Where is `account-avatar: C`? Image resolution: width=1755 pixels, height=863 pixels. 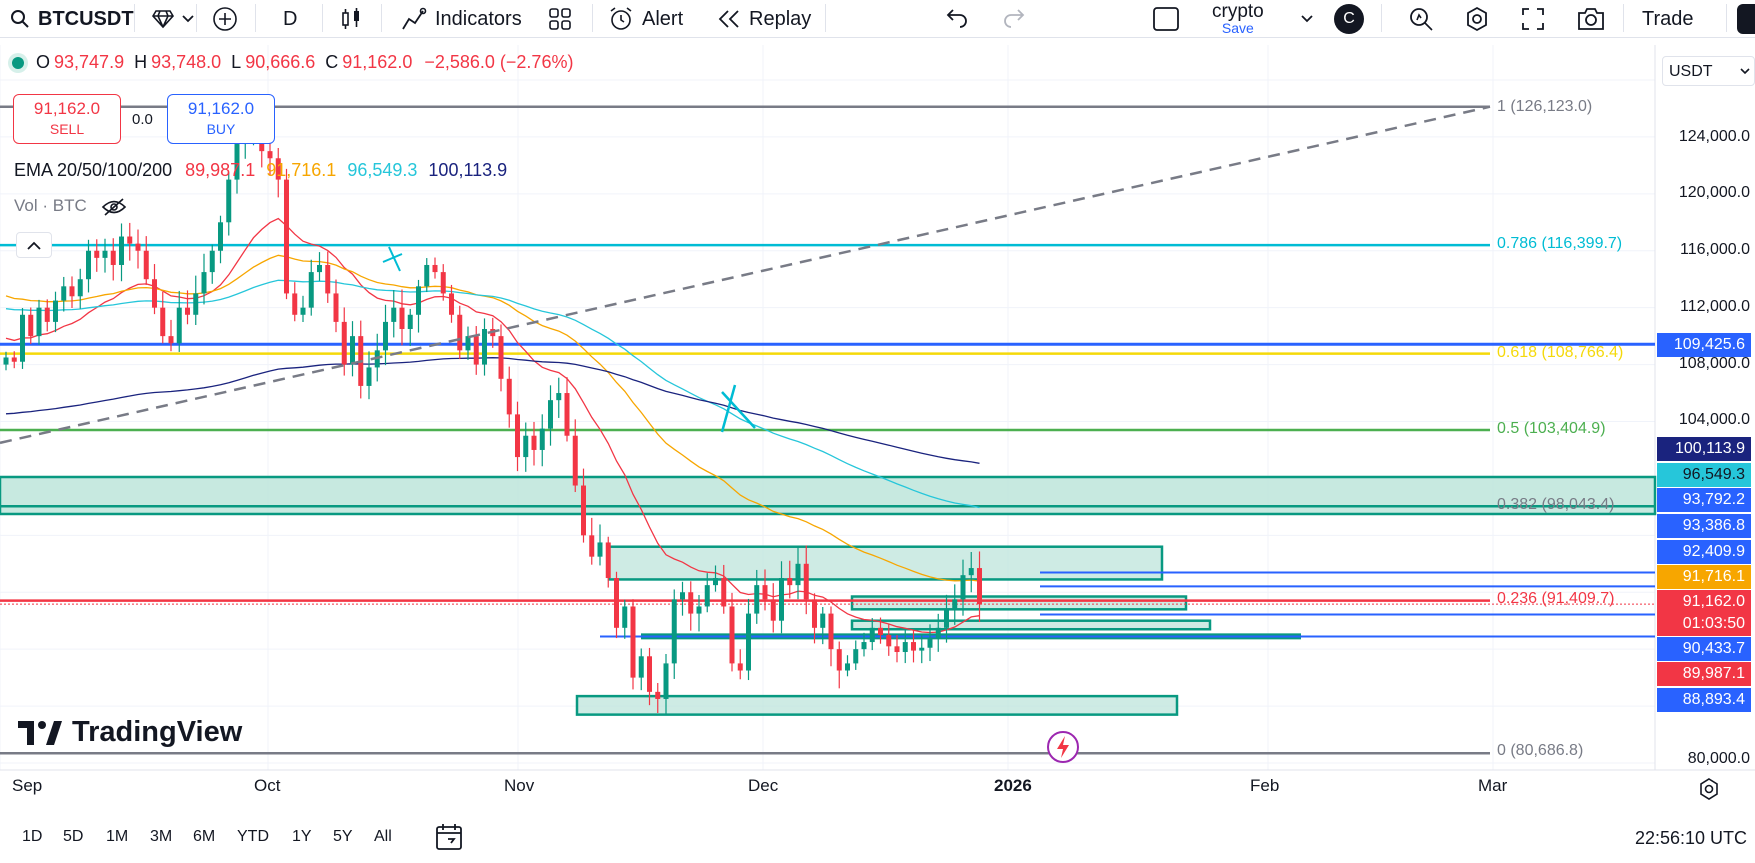
account-avatar: C is located at coordinates (1349, 19).